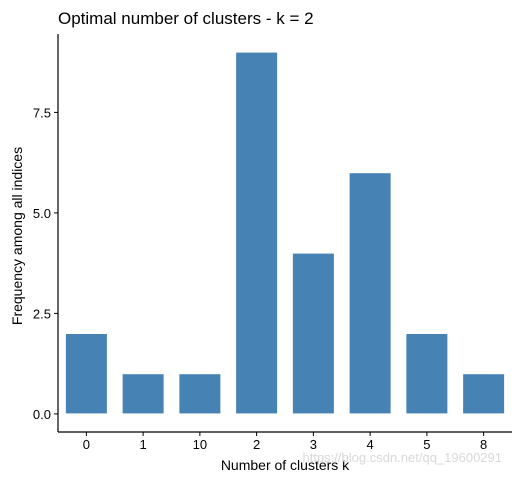  I want to click on y-axis-title: Frequency among all indices, so click(17, 236).